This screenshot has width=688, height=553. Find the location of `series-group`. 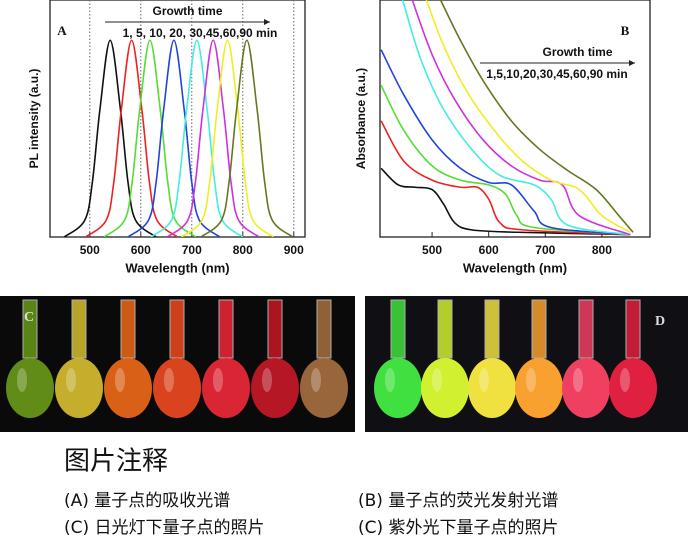

series-group is located at coordinates (178, 138).